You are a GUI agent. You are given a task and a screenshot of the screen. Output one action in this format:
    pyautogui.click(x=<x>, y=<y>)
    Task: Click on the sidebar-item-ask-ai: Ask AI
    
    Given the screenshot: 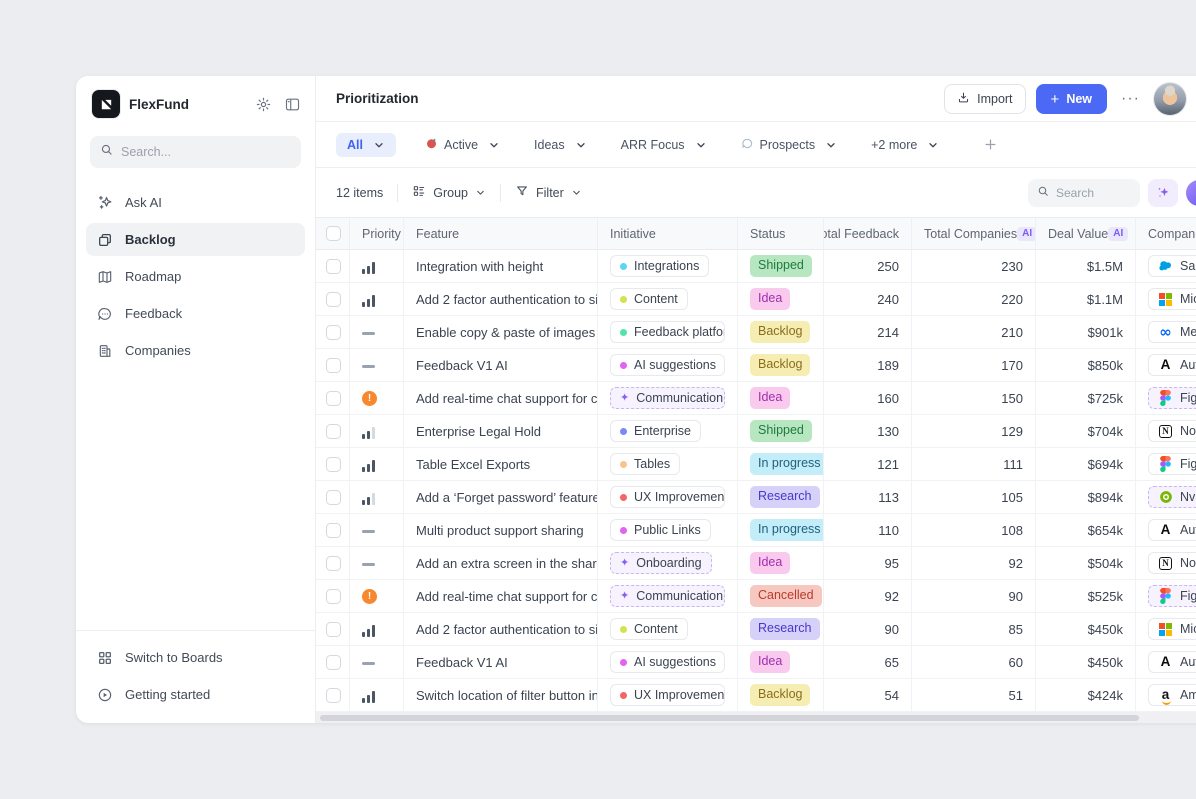 What is the action you would take?
    pyautogui.click(x=195, y=202)
    